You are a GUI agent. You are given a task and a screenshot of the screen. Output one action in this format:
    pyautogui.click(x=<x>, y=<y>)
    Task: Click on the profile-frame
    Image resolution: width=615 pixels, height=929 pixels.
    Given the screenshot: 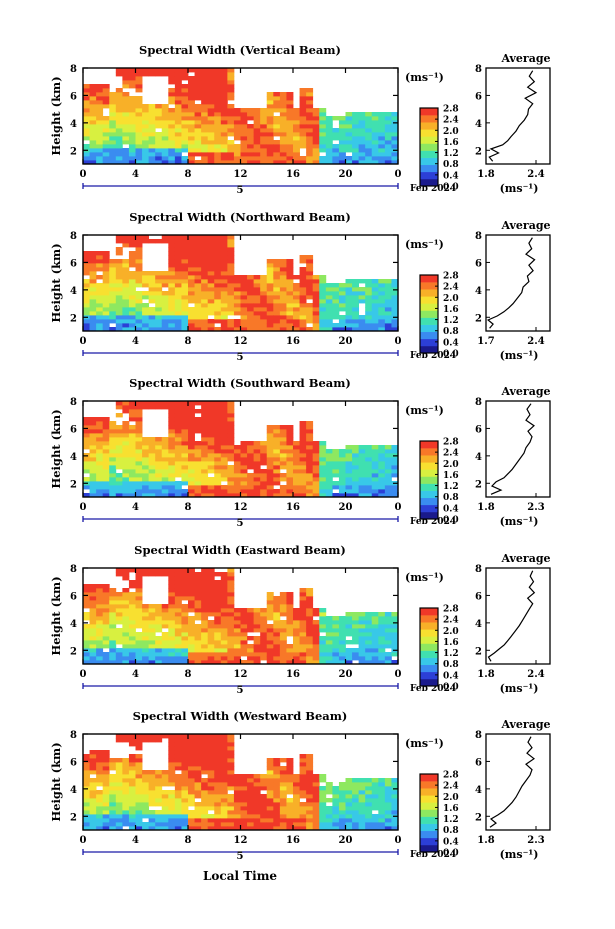 What is the action you would take?
    pyautogui.click(x=518, y=782)
    